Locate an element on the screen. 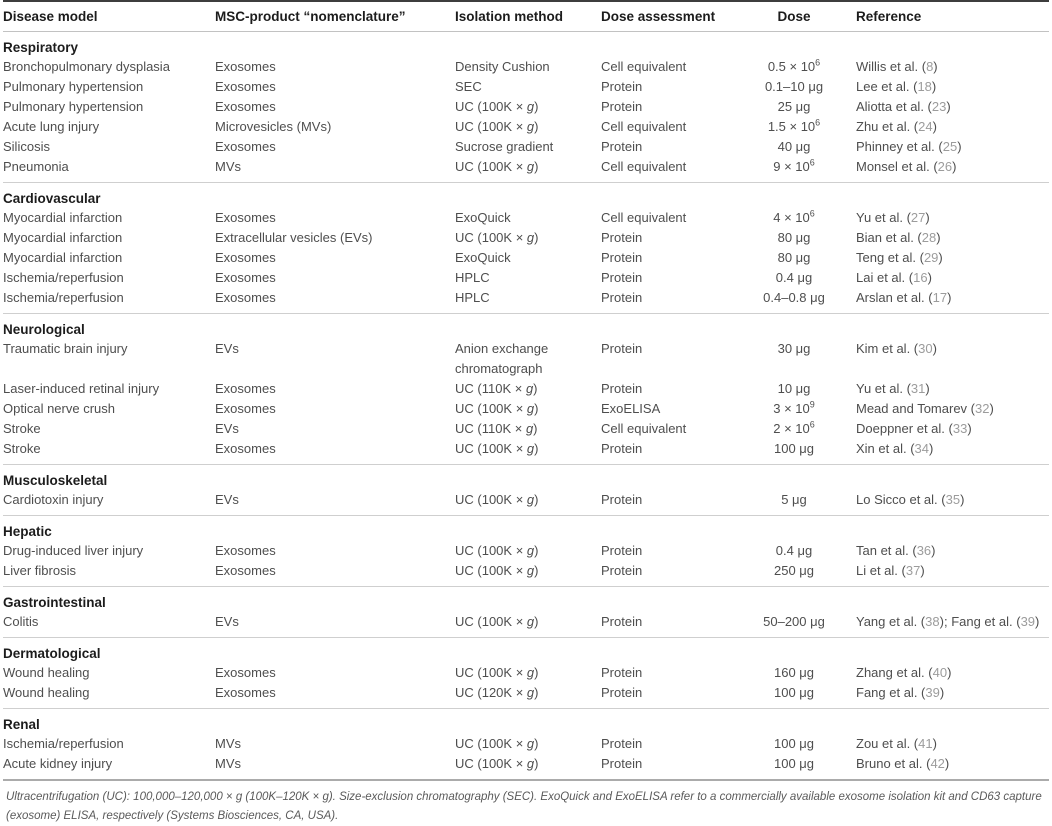 The width and height of the screenshot is (1052, 826). cell-reference: Lai et al. (16) is located at coordinates (894, 277).